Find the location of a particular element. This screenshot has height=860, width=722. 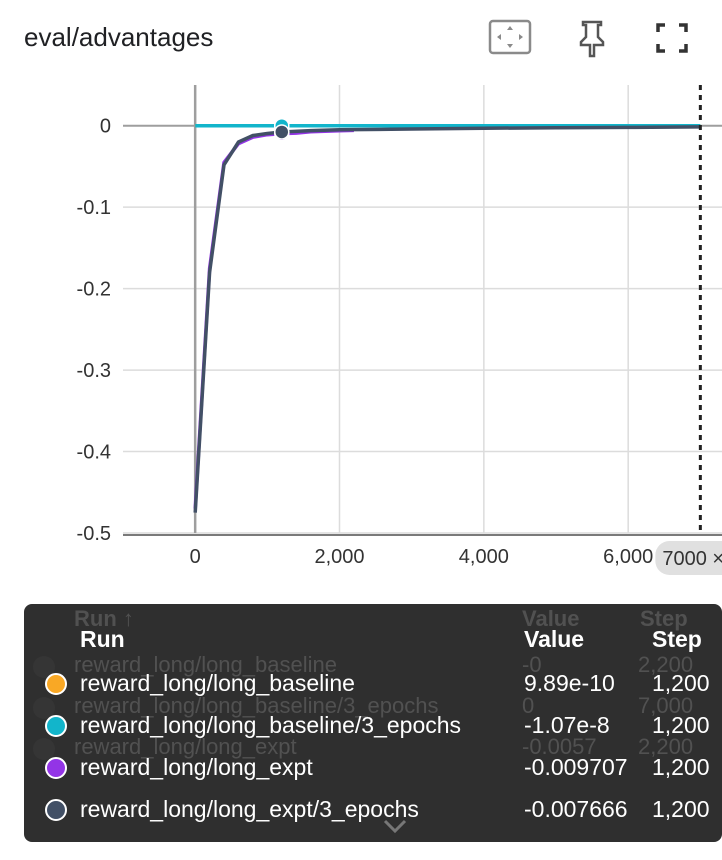

fit-domain-button is located at coordinates (510, 38).